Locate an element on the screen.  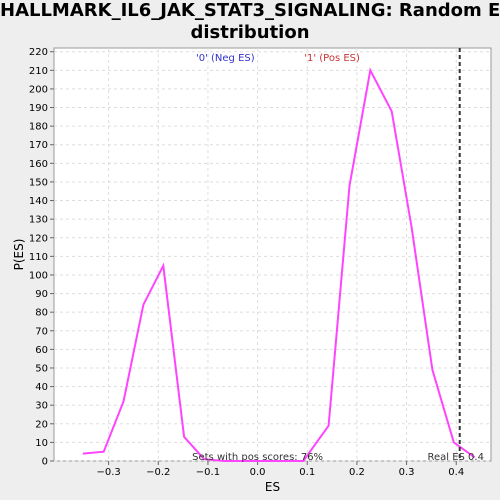
y-tick-label: 110 is located at coordinates (38, 257).